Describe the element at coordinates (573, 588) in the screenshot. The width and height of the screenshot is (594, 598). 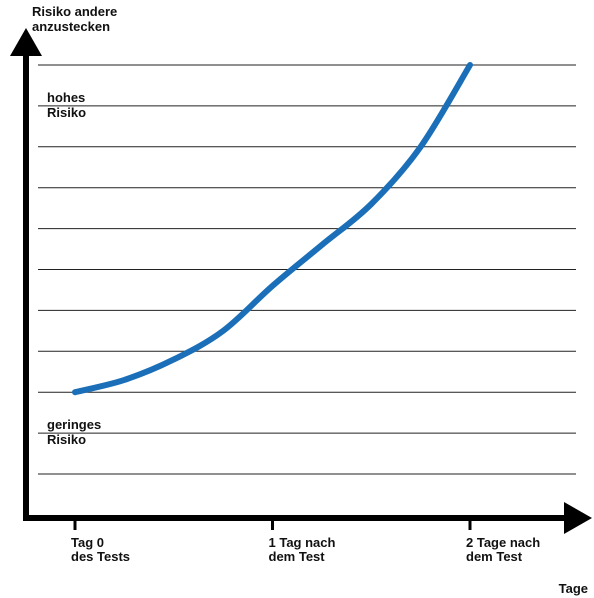
I see `x-axis-label: Tage` at that location.